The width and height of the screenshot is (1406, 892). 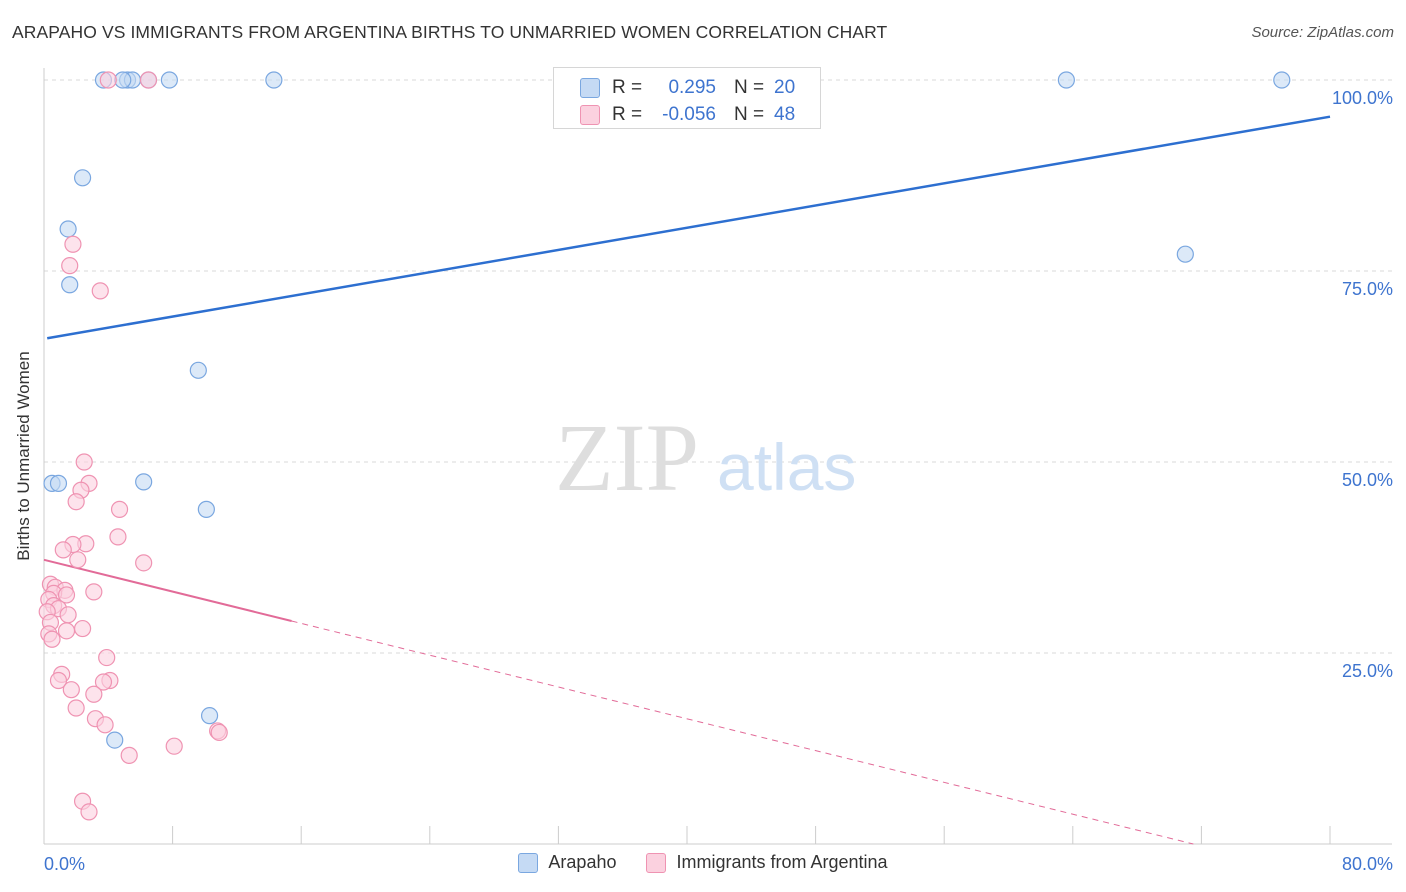 I want to click on legend-item-argentina: Immigrants from Argentina, so click(x=767, y=862).